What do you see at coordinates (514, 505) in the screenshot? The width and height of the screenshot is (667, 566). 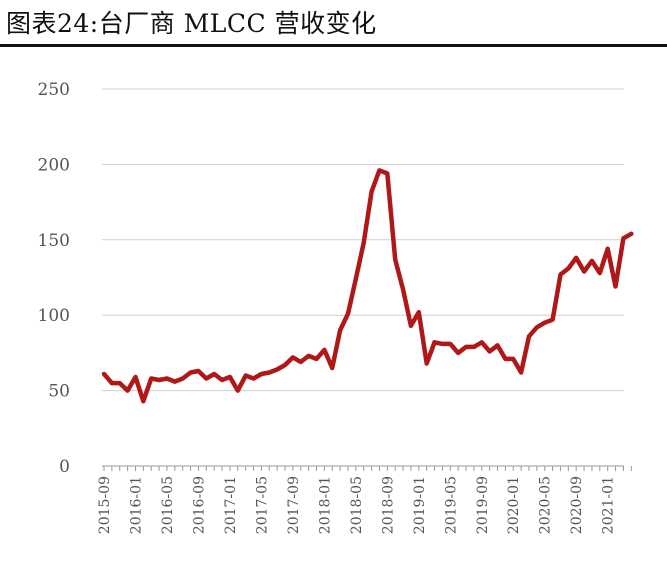 I see `x-tick-label: 2020-01` at bounding box center [514, 505].